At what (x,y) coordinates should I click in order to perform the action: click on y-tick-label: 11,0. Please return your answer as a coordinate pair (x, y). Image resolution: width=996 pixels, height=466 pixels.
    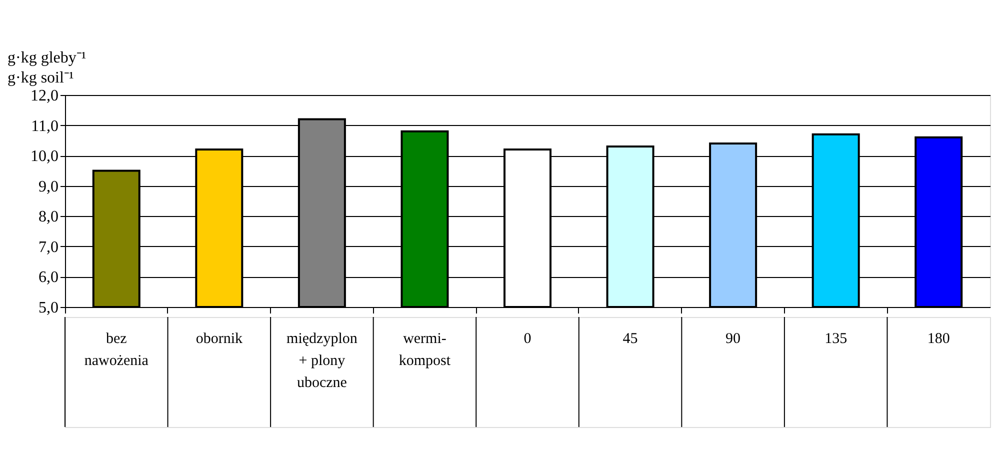
    Looking at the image, I should click on (44, 126).